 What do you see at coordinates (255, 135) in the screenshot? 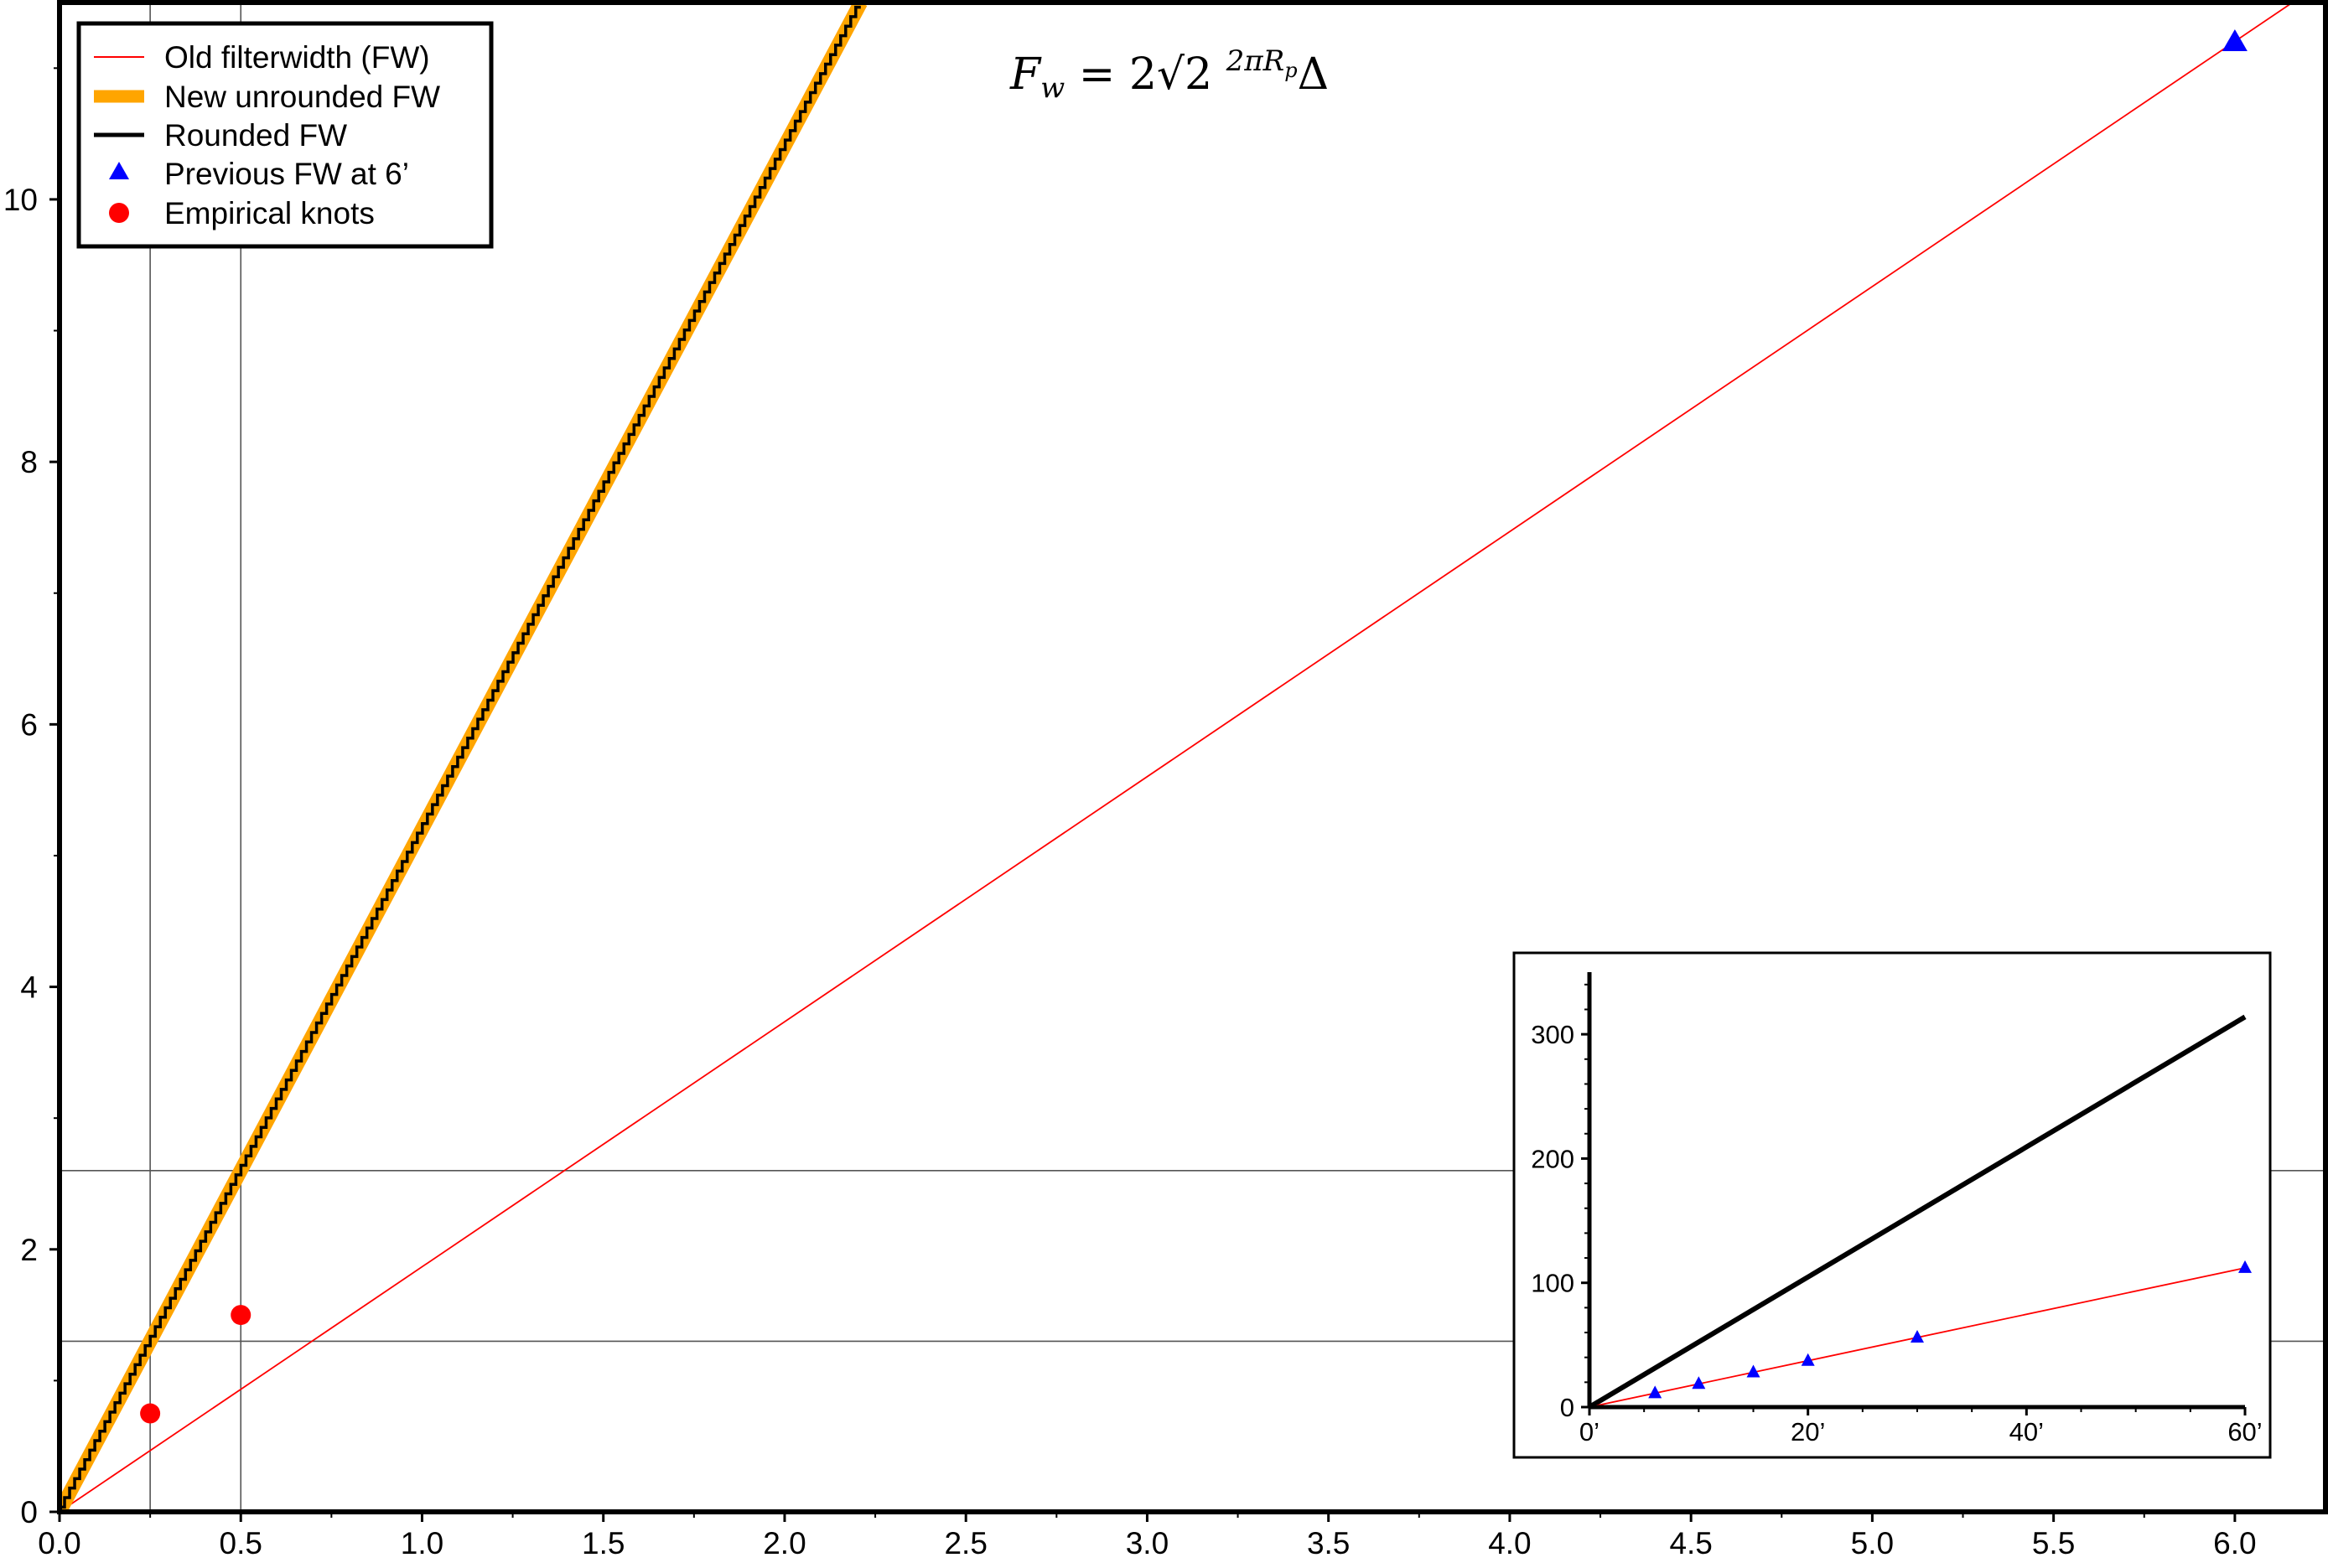
I see `legend-label-rounded: Rounded FW` at bounding box center [255, 135].